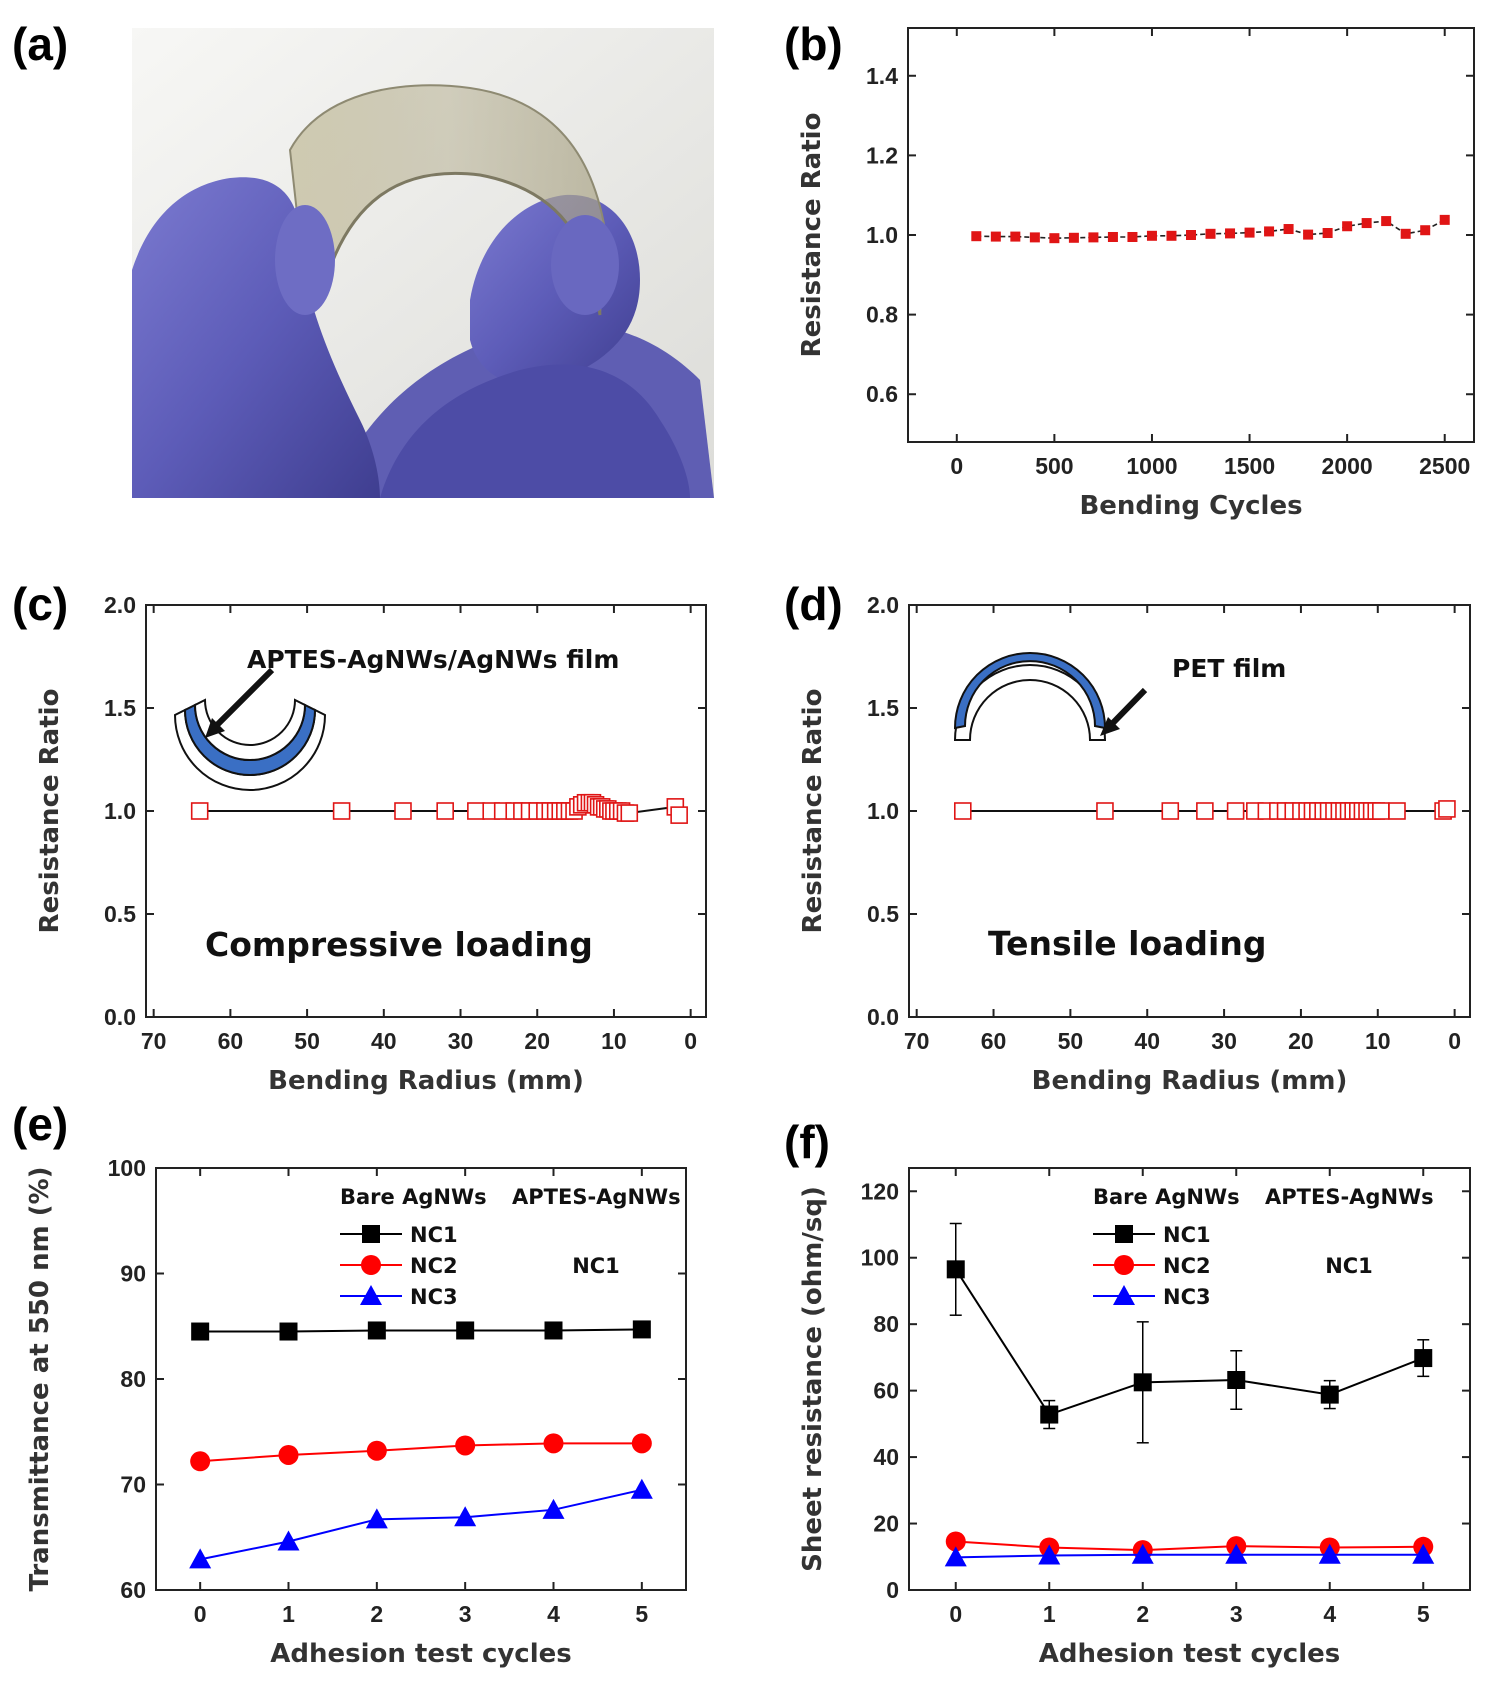 This screenshot has height=1681, width=1488. Describe the element at coordinates (120, 708) in the screenshot. I see `y-tick-label: 1.5` at that location.